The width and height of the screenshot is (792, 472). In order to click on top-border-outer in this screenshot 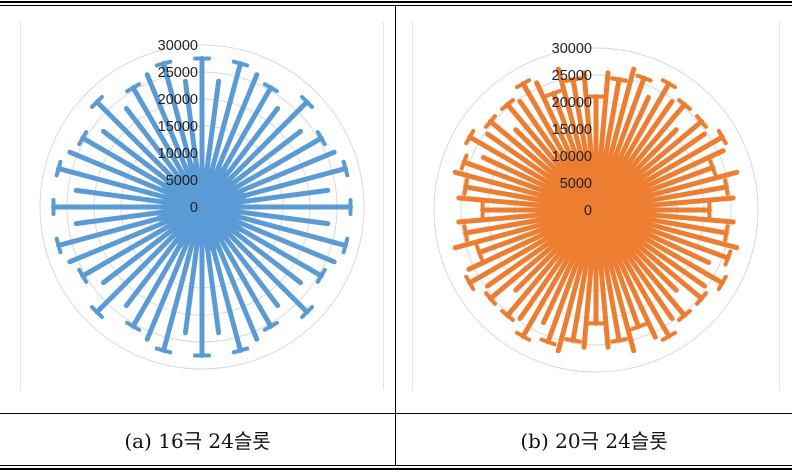, I will do `click(396, 2)`.